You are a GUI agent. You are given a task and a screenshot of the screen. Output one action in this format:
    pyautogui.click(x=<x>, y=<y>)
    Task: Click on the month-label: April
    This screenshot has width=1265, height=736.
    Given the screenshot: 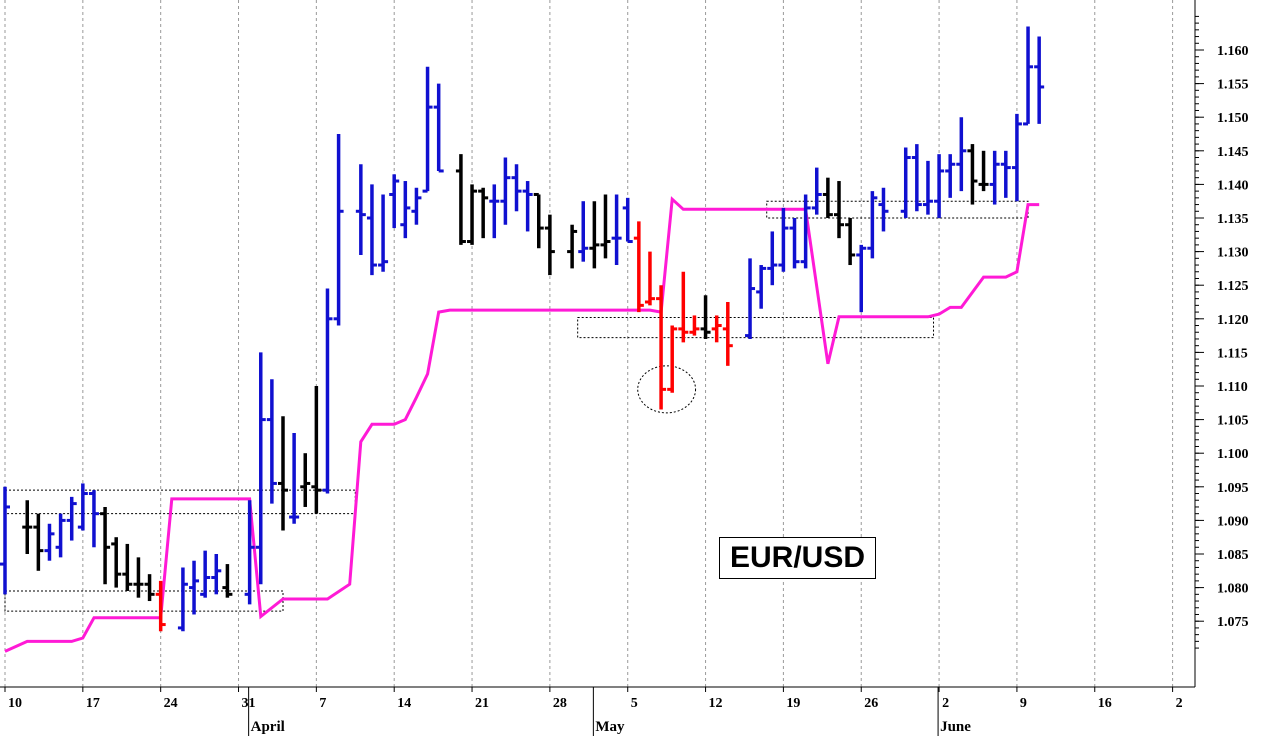 What is the action you would take?
    pyautogui.click(x=268, y=727)
    